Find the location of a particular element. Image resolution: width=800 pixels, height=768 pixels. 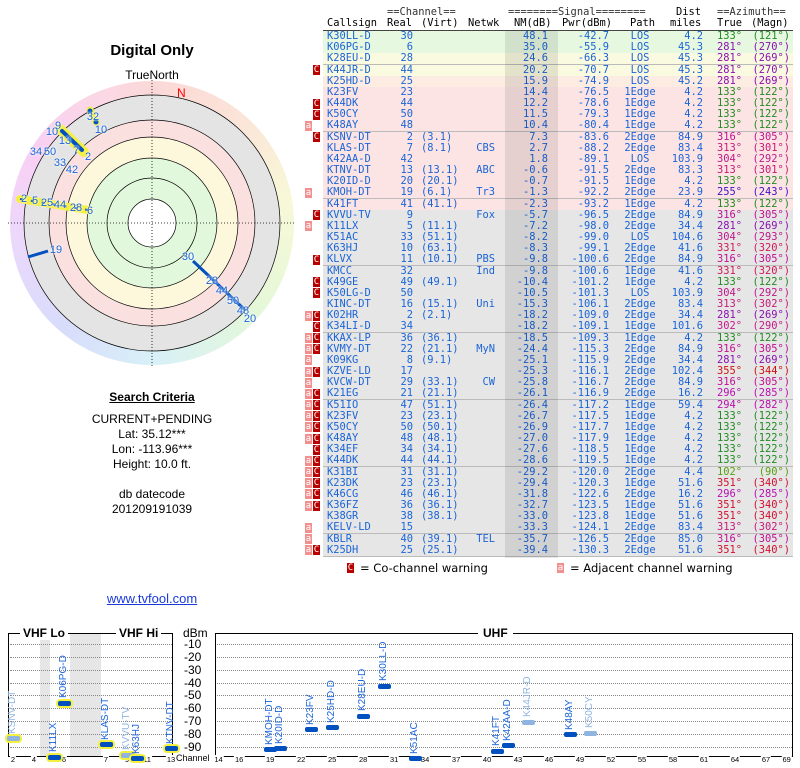

signal-power: -83.6 is located at coordinates (593, 136).